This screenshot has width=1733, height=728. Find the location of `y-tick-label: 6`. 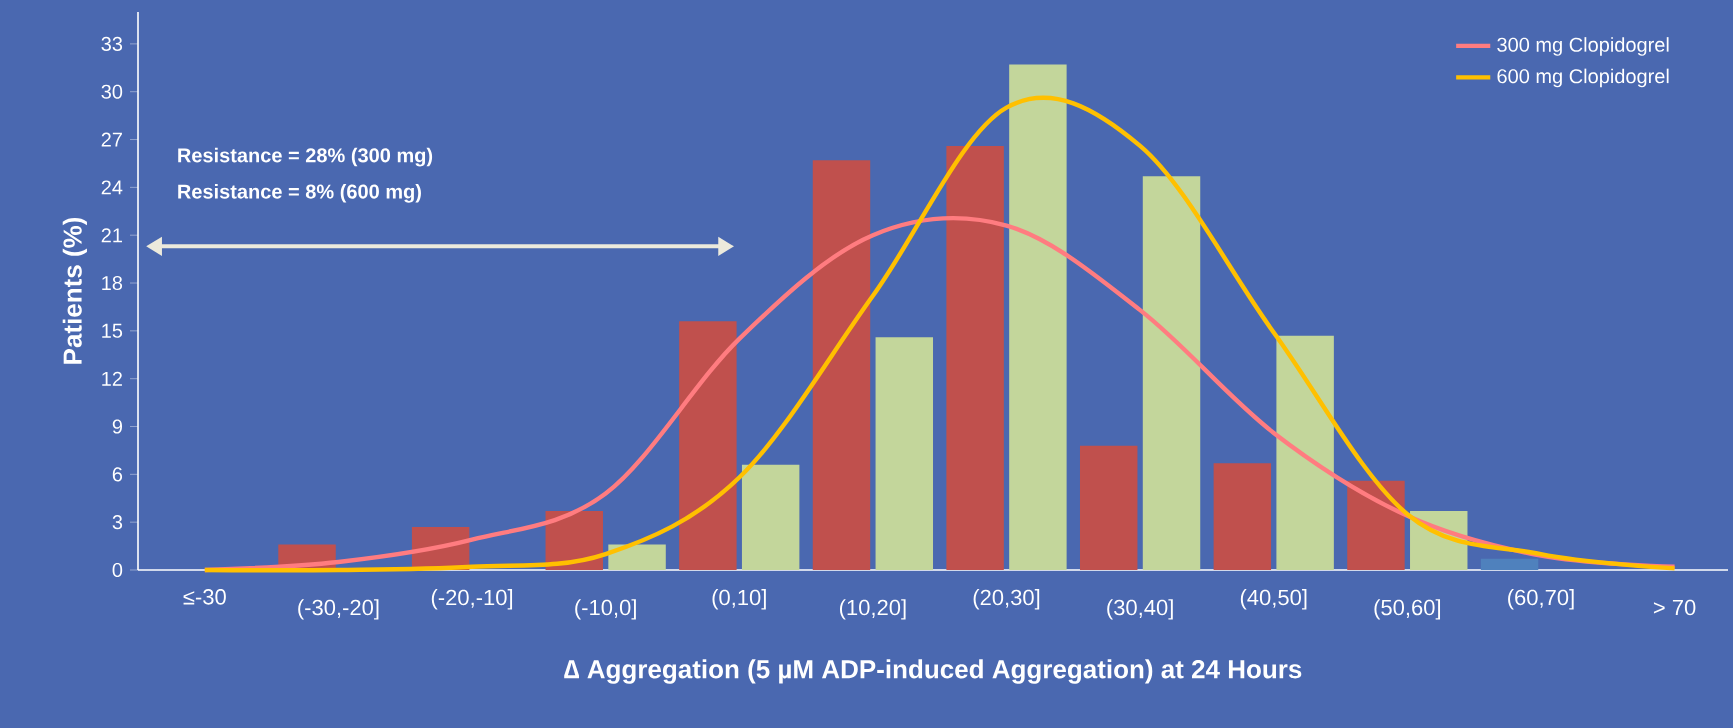

y-tick-label: 6 is located at coordinates (117, 474).